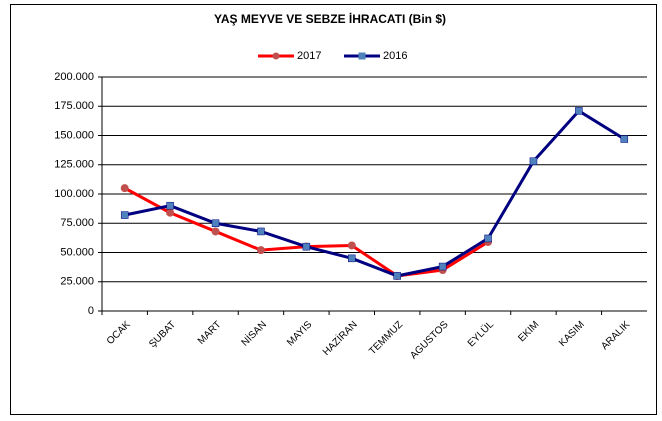 The image size is (662, 421). What do you see at coordinates (77, 252) in the screenshot?
I see `y-tick-label: 50.000` at bounding box center [77, 252].